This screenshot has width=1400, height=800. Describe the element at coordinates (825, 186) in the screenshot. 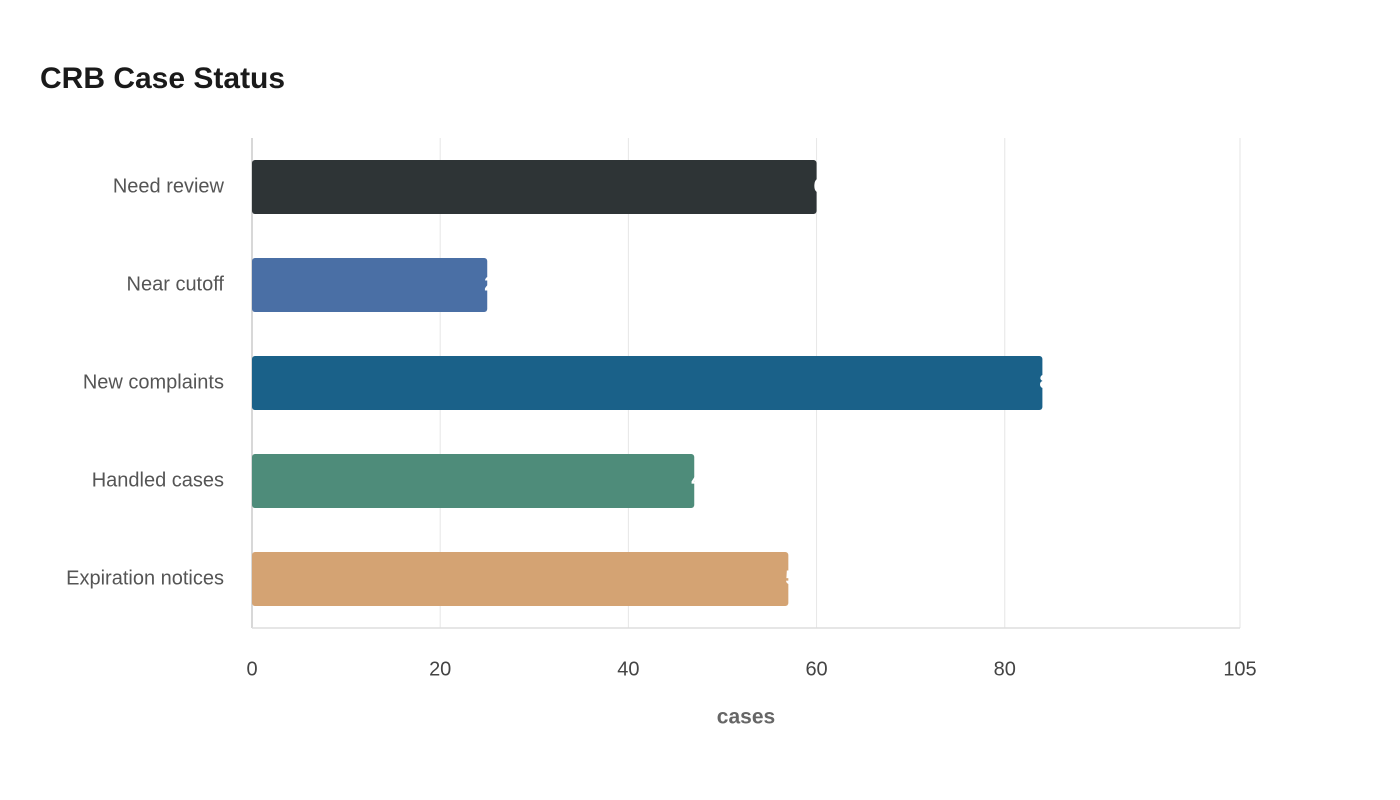

I see `value-label: 60` at that location.